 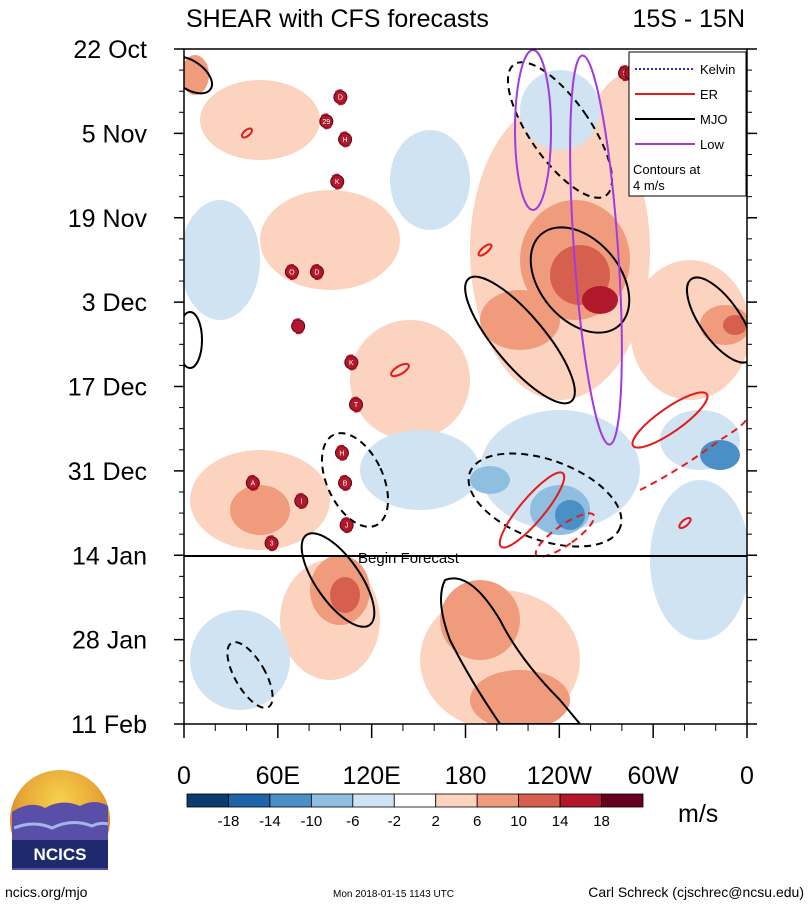 What do you see at coordinates (352, 821) in the screenshot?
I see `colorbar-label: -6` at bounding box center [352, 821].